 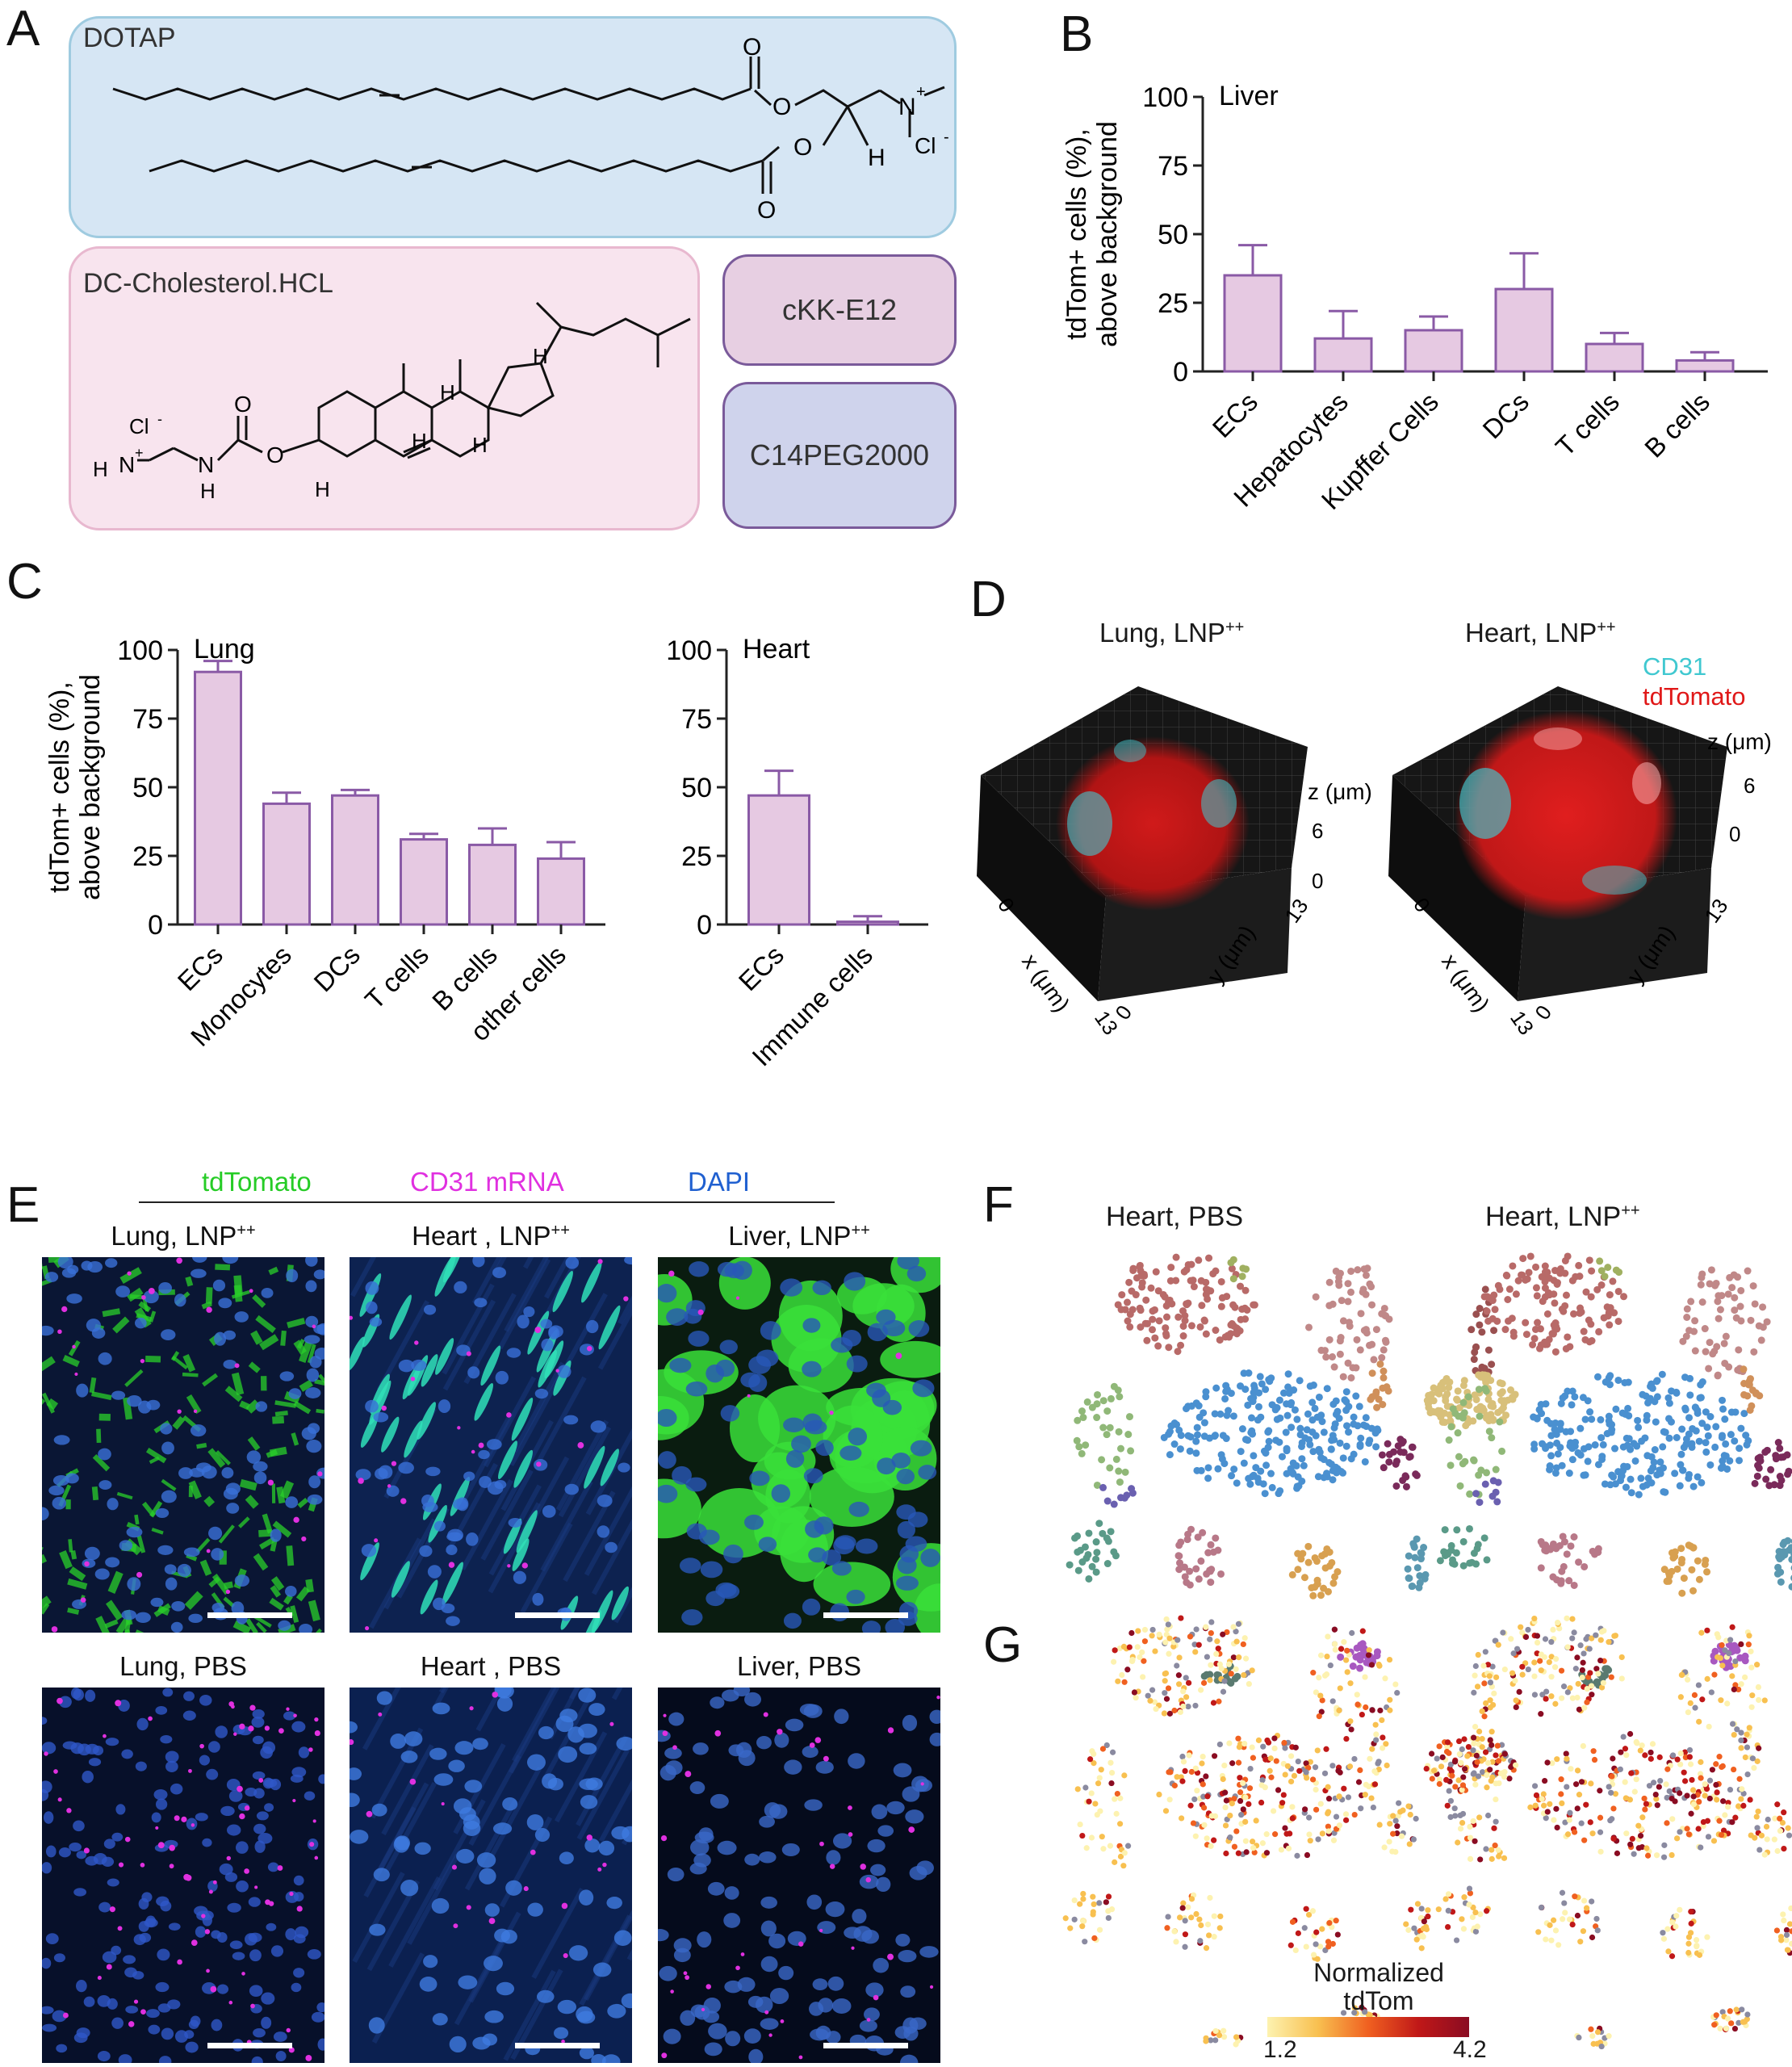 What do you see at coordinates (23, 1205) in the screenshot?
I see `panel-label-e: E` at bounding box center [23, 1205].